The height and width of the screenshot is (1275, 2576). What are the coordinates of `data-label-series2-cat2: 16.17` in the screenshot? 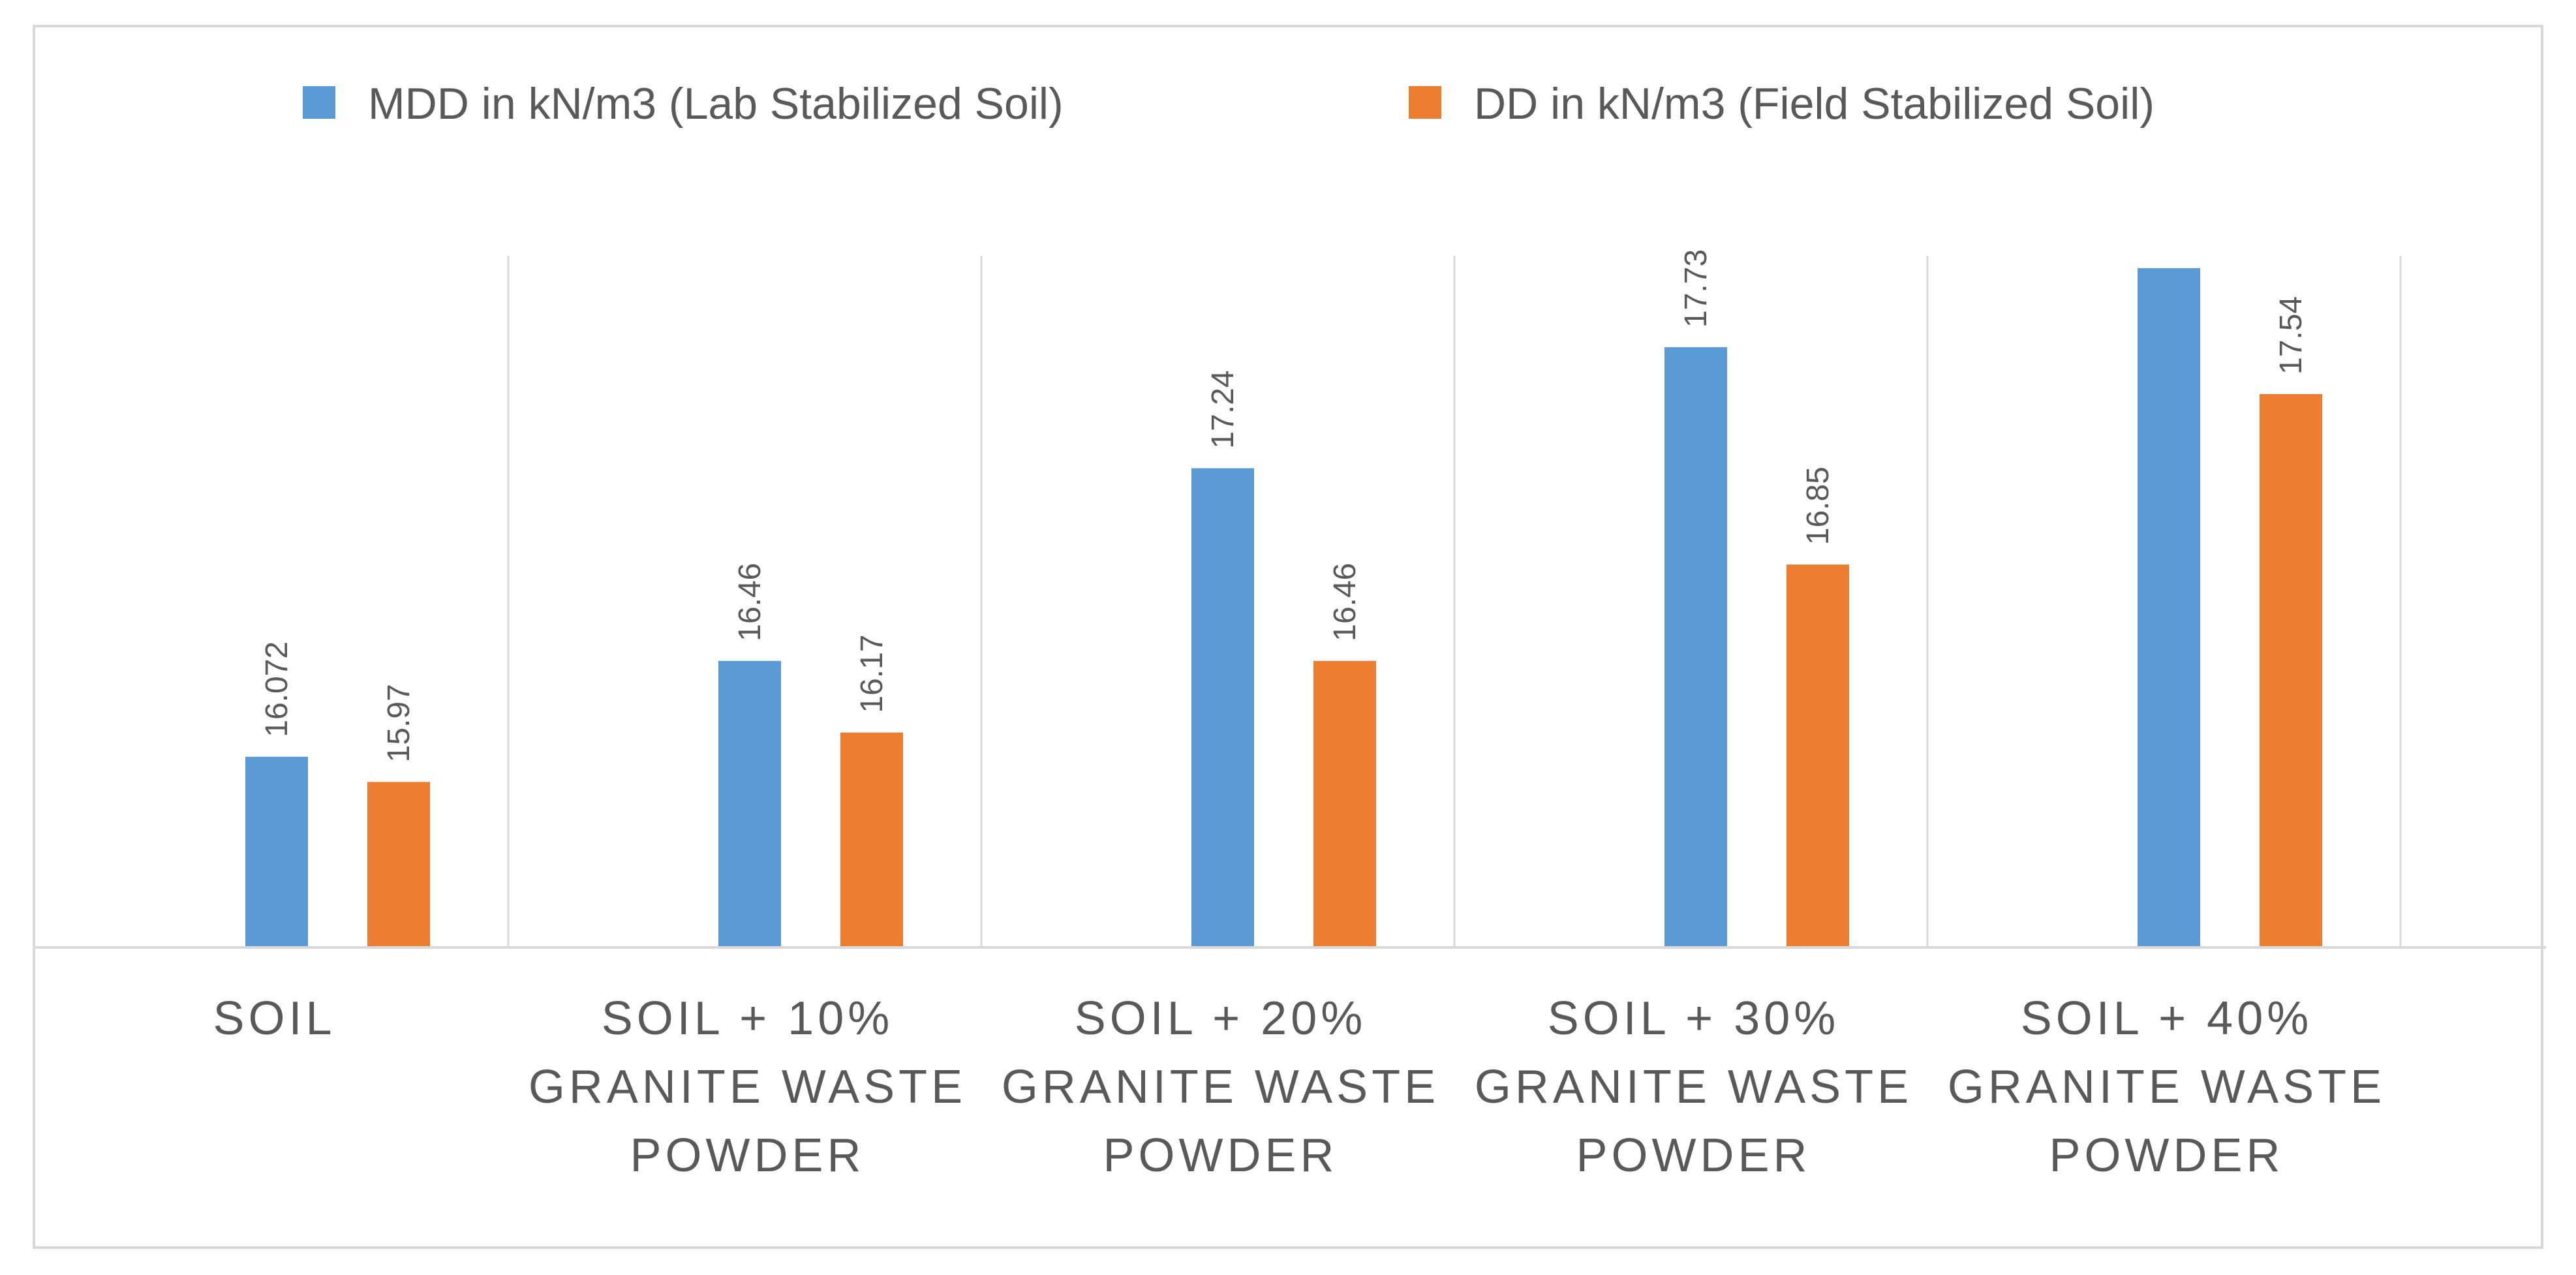 It's located at (872, 674).